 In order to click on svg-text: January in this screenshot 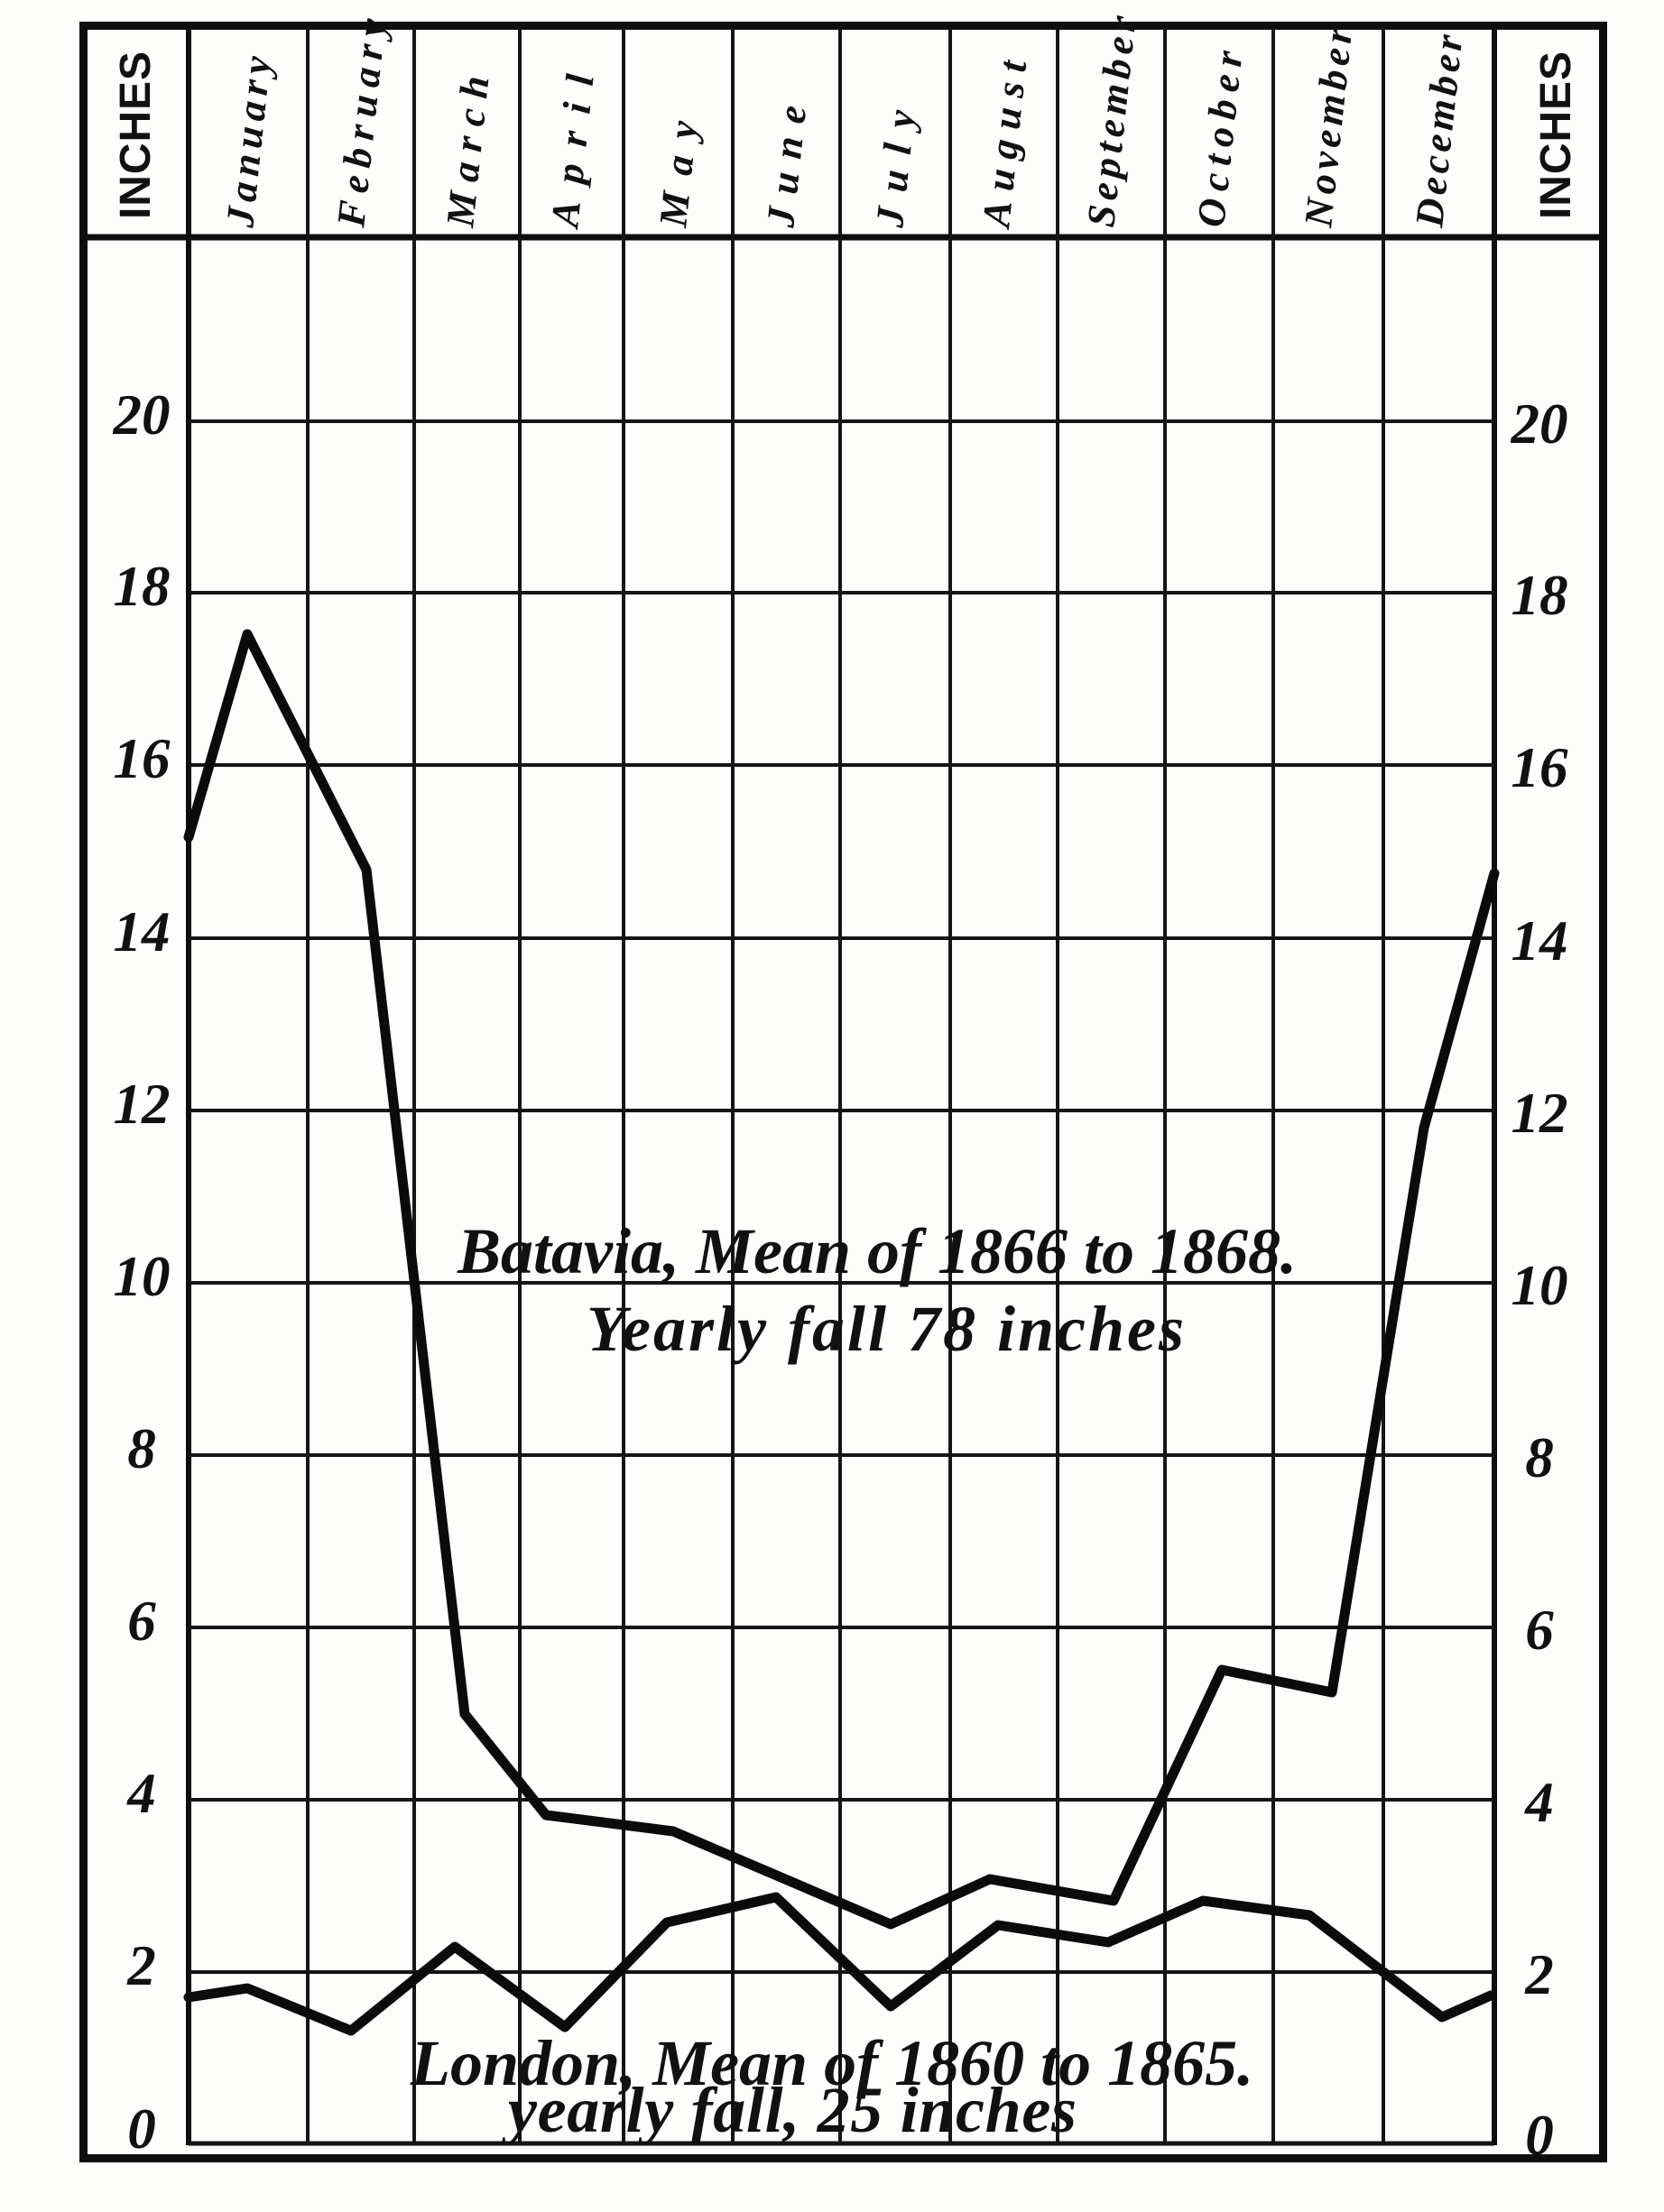, I will do `click(248, 141)`.